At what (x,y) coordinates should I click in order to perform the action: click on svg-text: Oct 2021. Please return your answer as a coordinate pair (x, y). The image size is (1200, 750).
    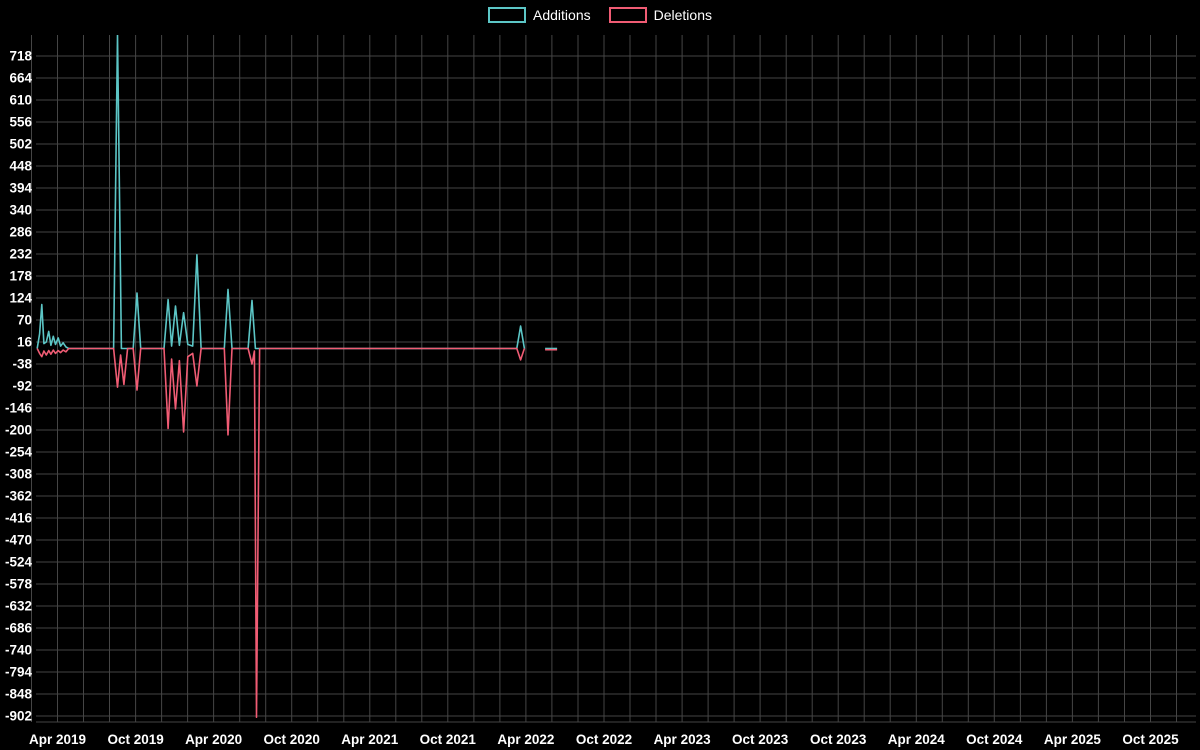
    Looking at the image, I should click on (448, 739).